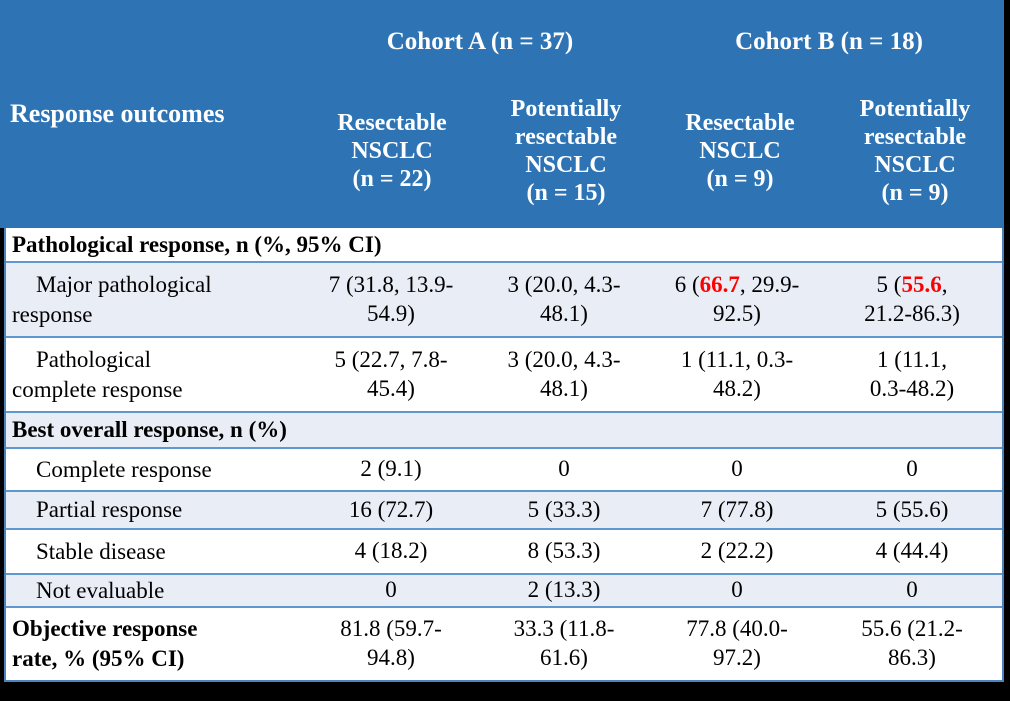  I want to click on cell: 4 (18.2), so click(391, 551).